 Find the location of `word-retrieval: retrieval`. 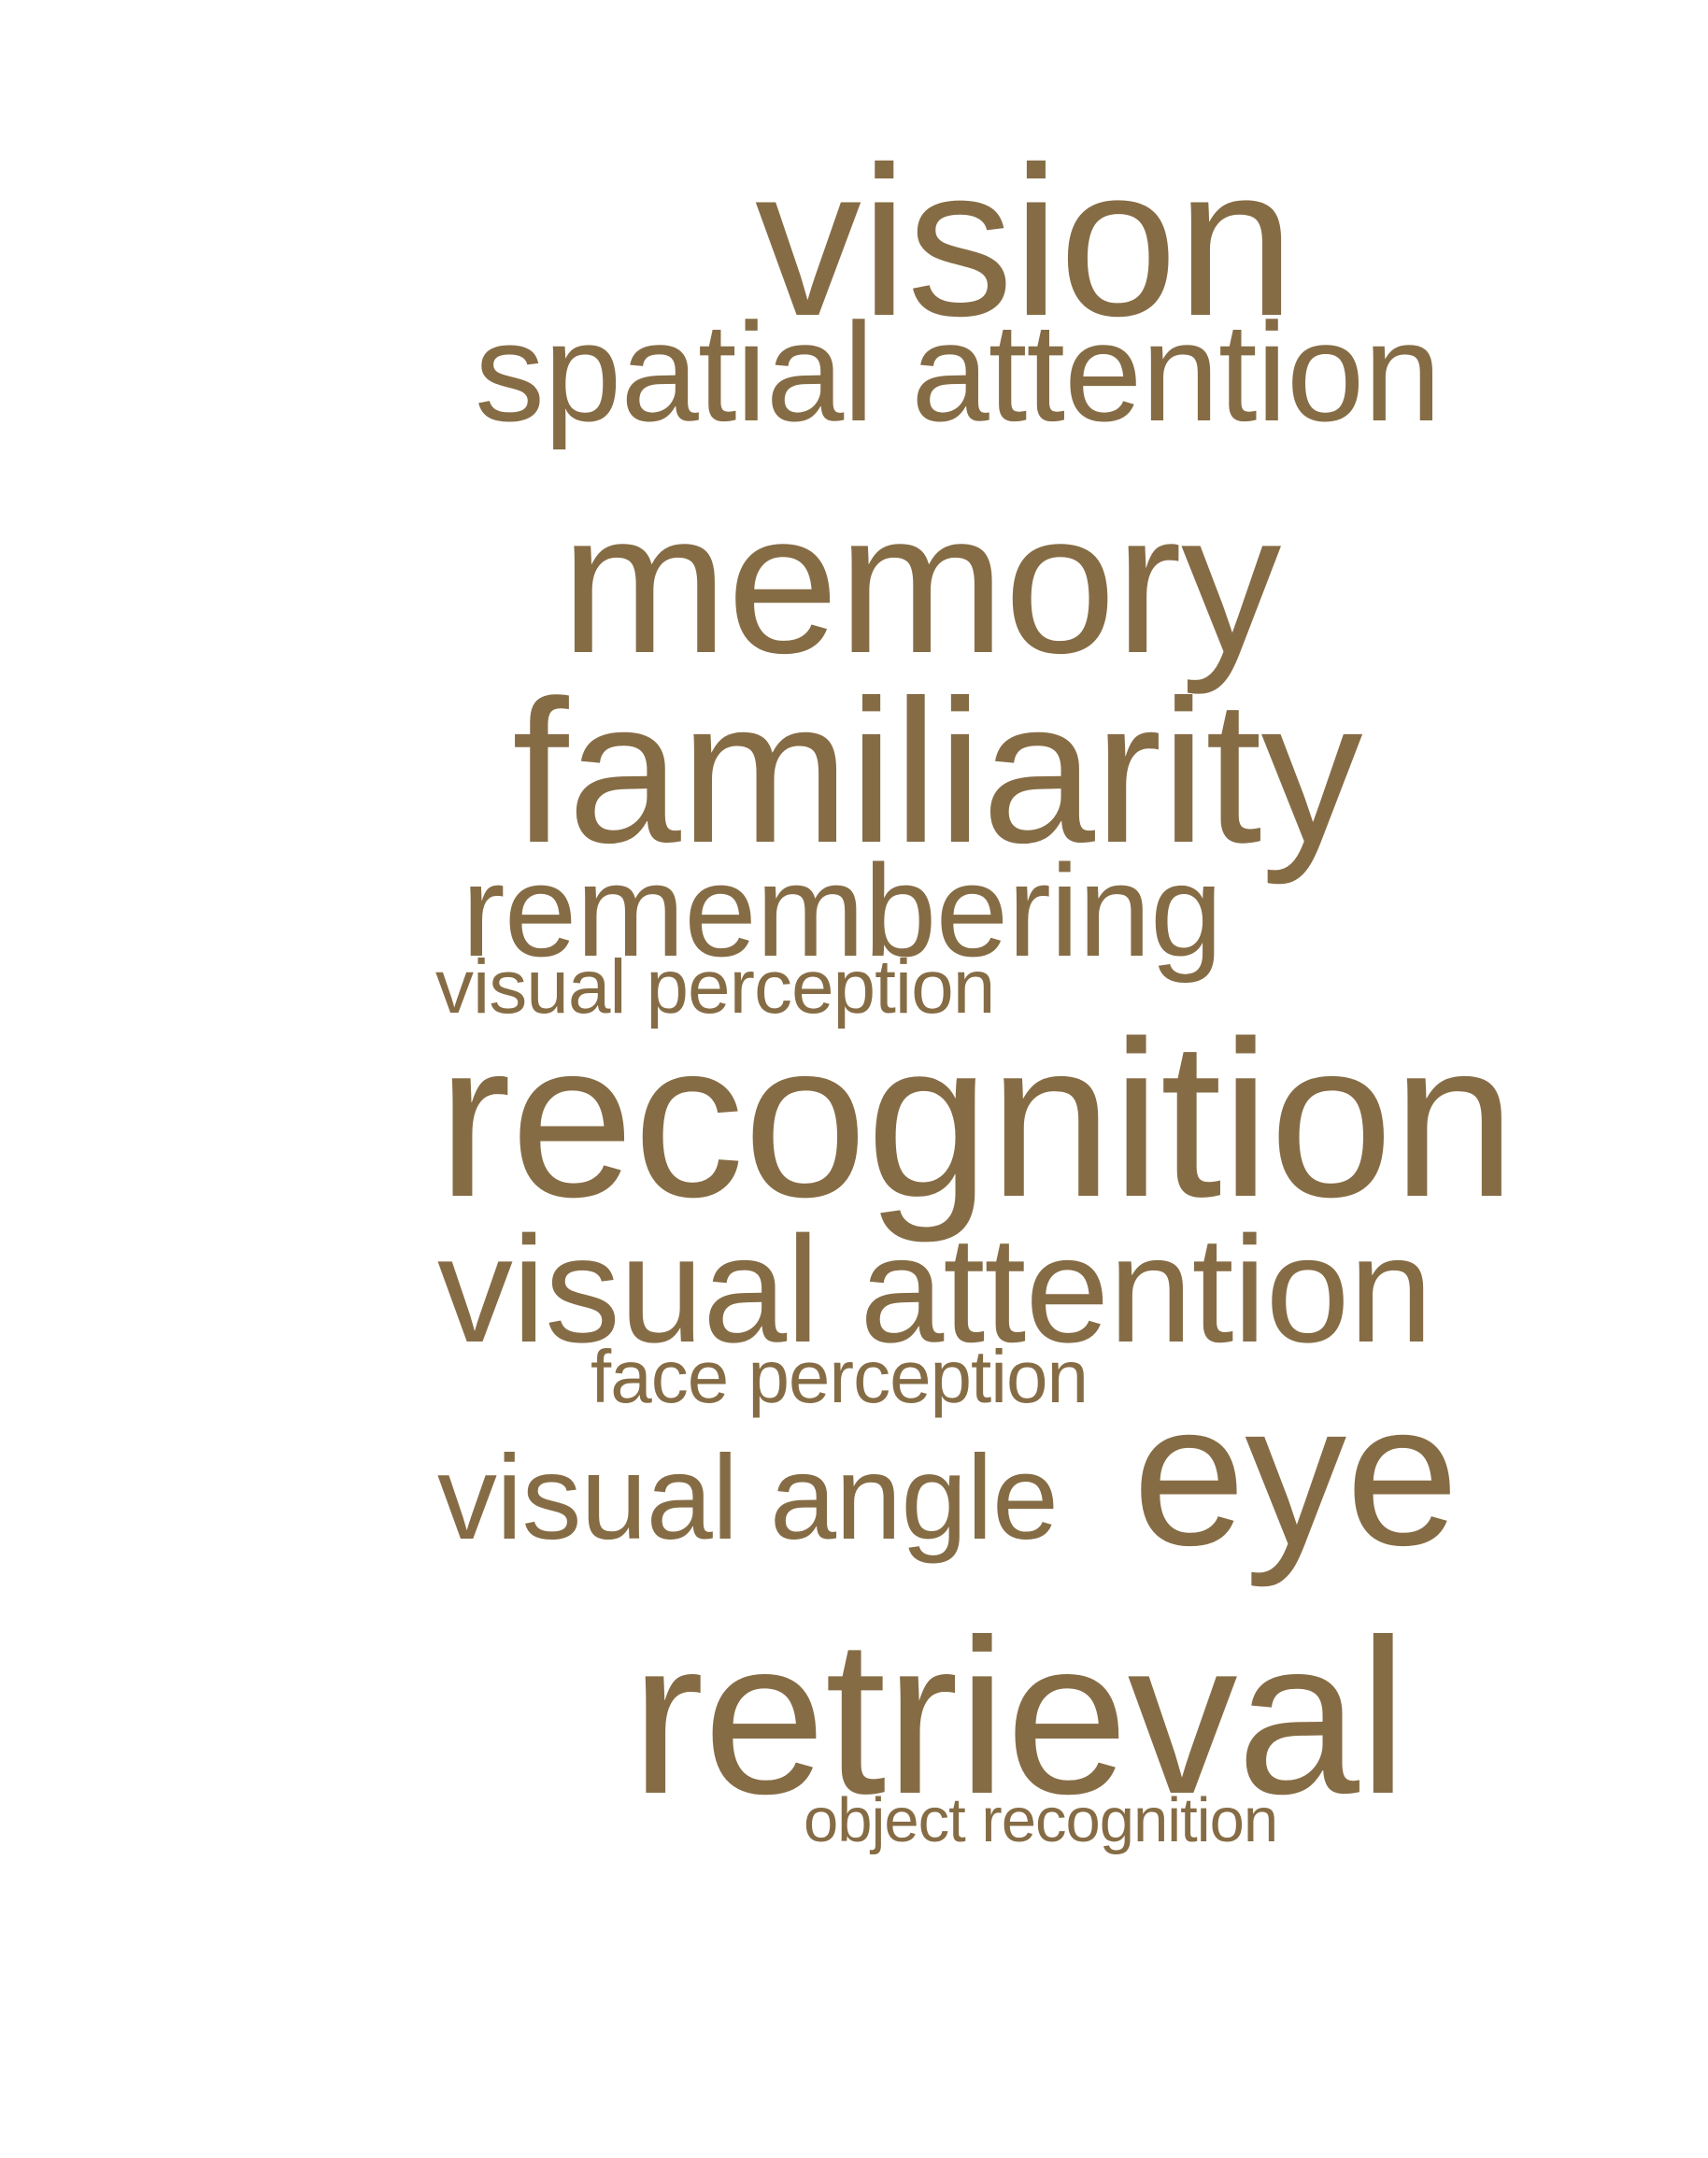

word-retrieval: retrieval is located at coordinates (1019, 1717).